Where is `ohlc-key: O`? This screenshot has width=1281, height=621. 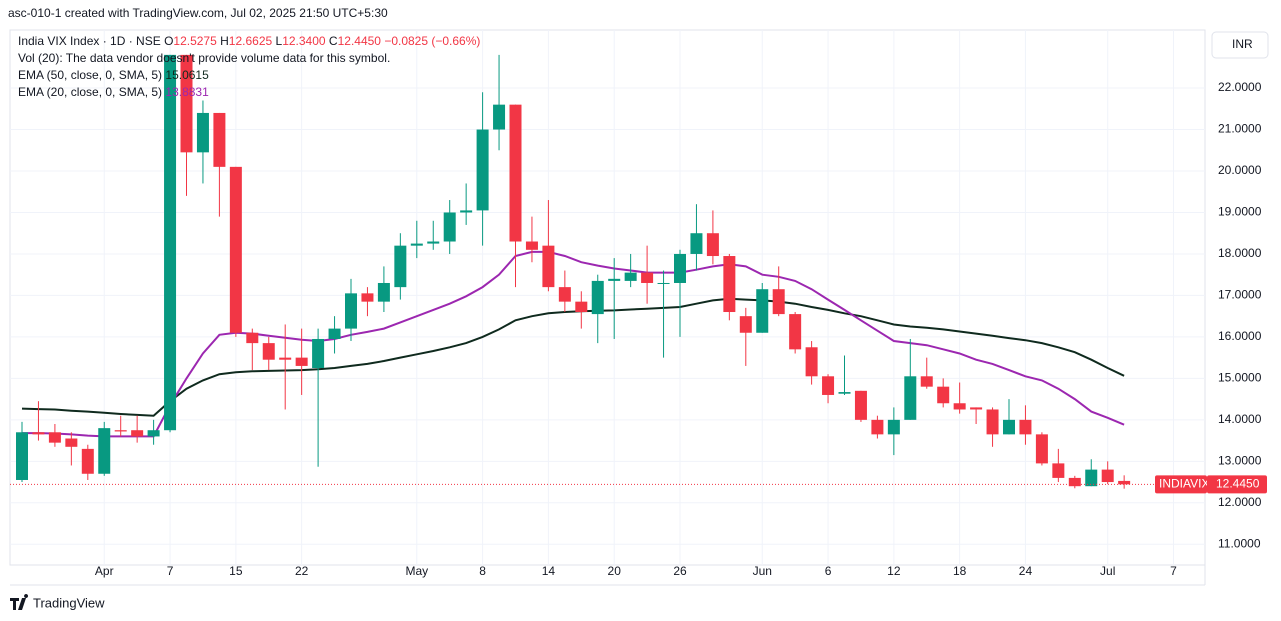 ohlc-key: O is located at coordinates (168, 41).